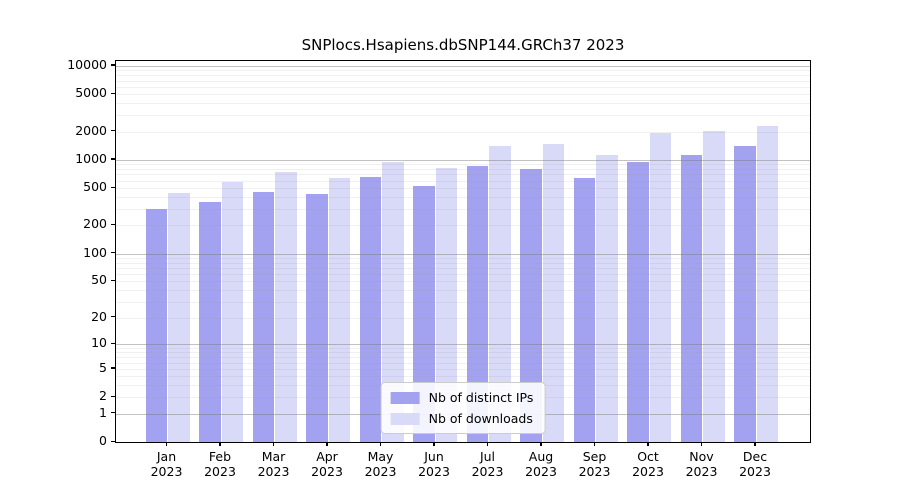 The width and height of the screenshot is (900, 500). Describe the element at coordinates (95, 252) in the screenshot. I see `y-tick-label: 100` at that location.